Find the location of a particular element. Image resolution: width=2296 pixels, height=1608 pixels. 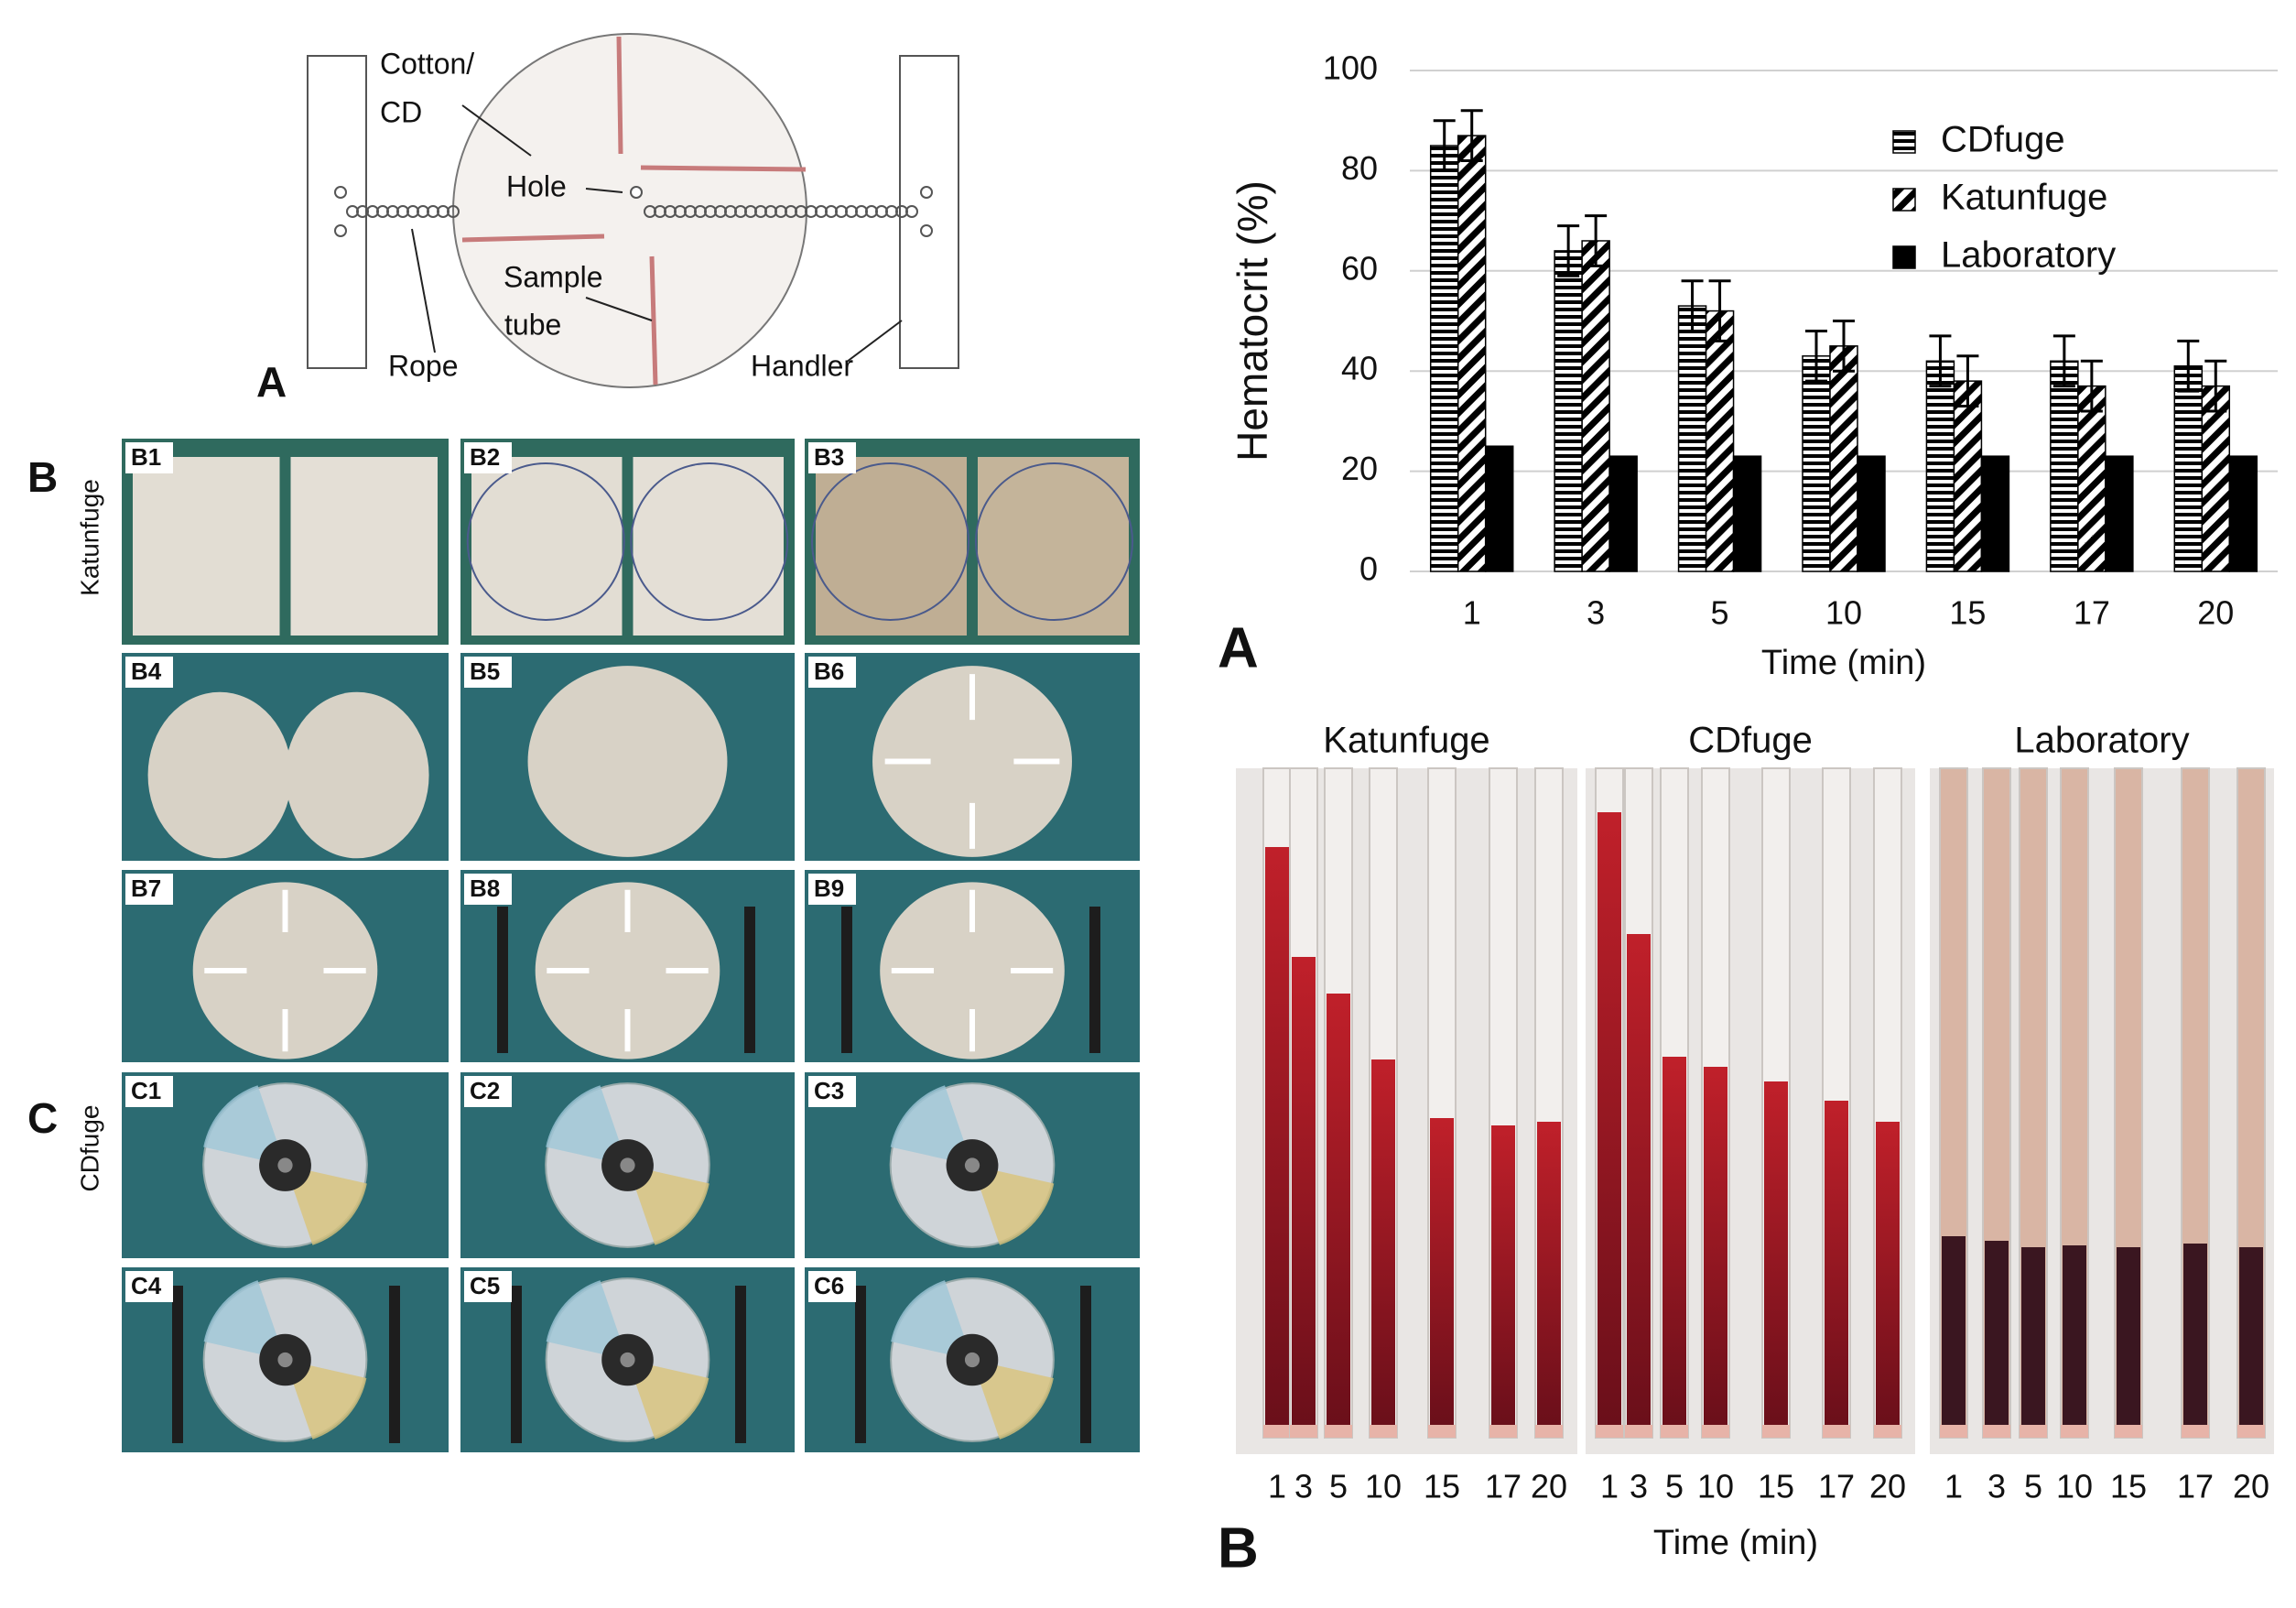

tube-label: 5 is located at coordinates (1675, 1486).